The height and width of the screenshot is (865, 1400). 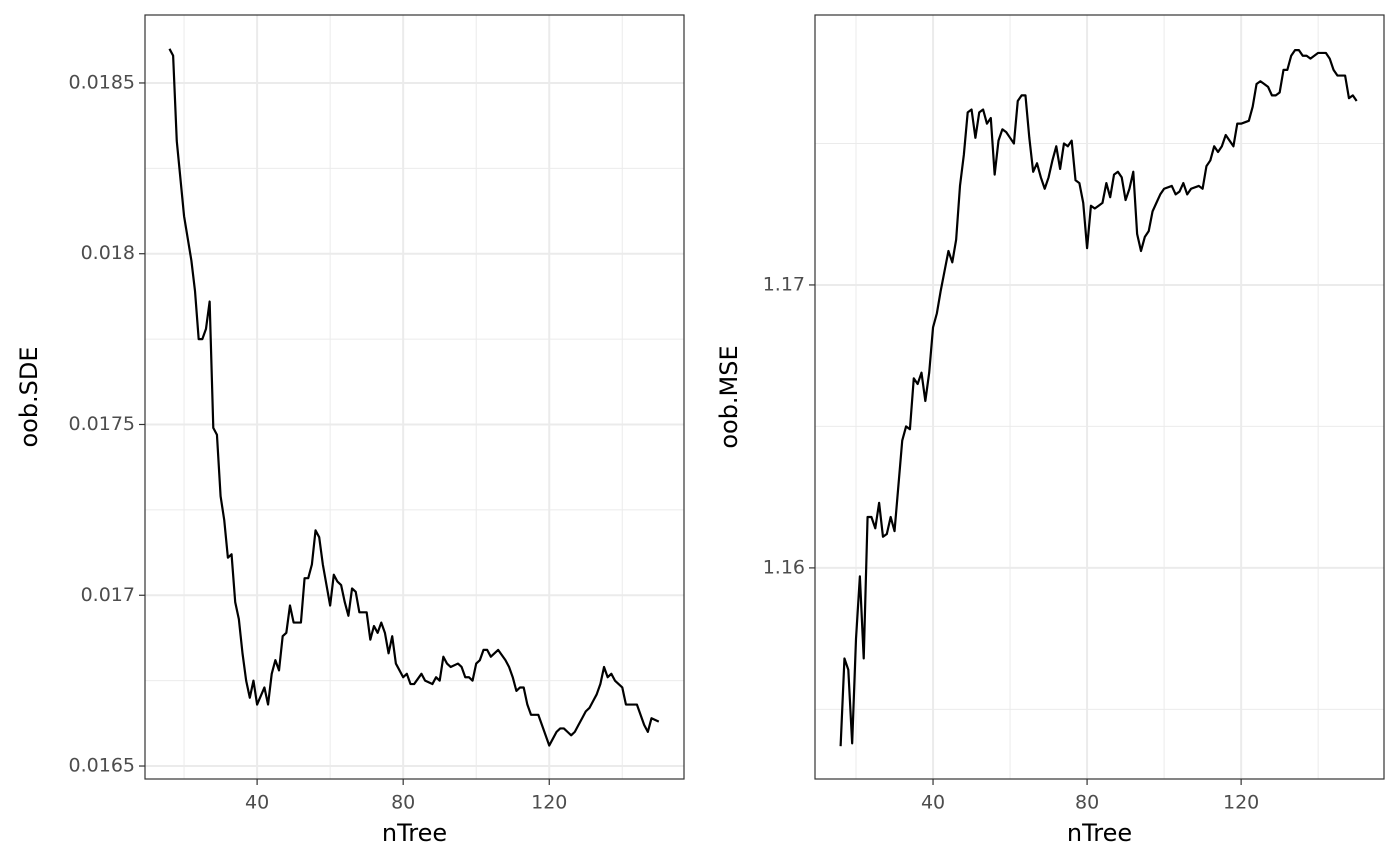 I want to click on y-tick-label: 0.0175, so click(x=102, y=424).